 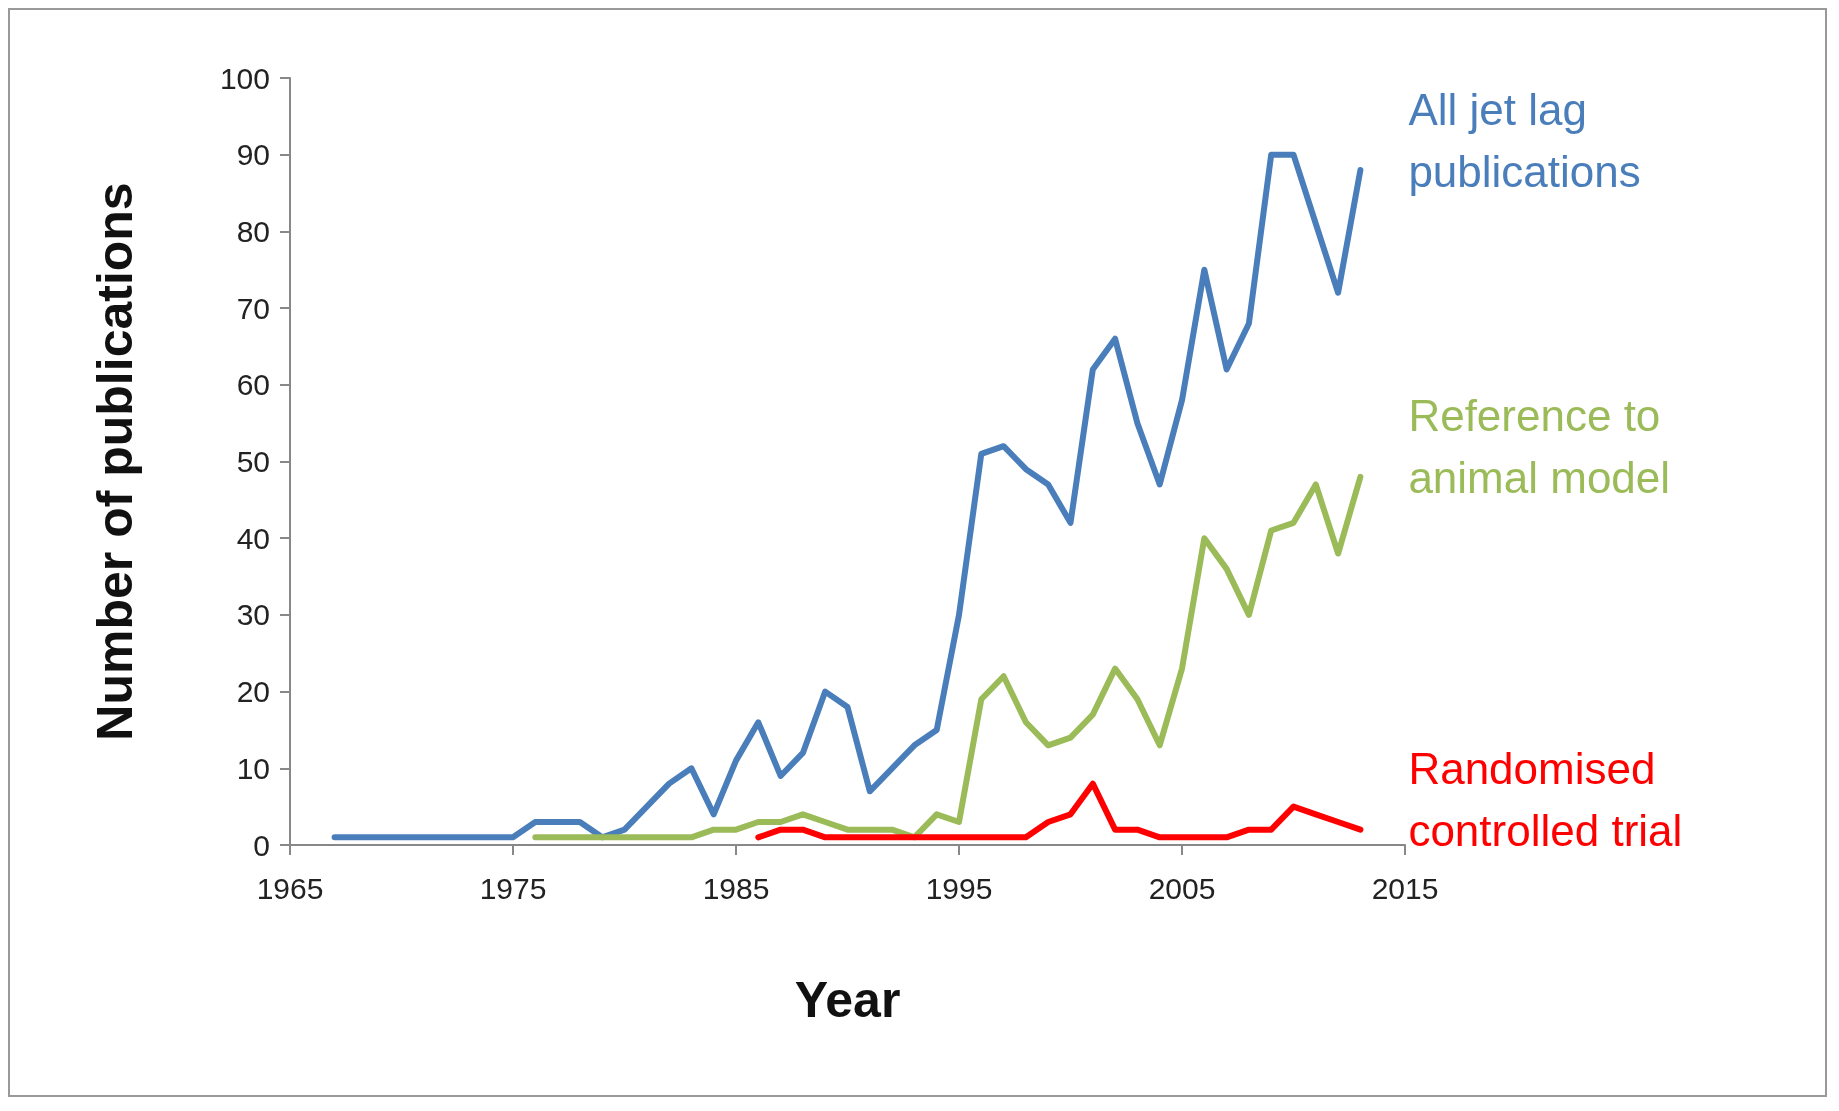 What do you see at coordinates (847, 1000) in the screenshot?
I see `x-axis-title: Year` at bounding box center [847, 1000].